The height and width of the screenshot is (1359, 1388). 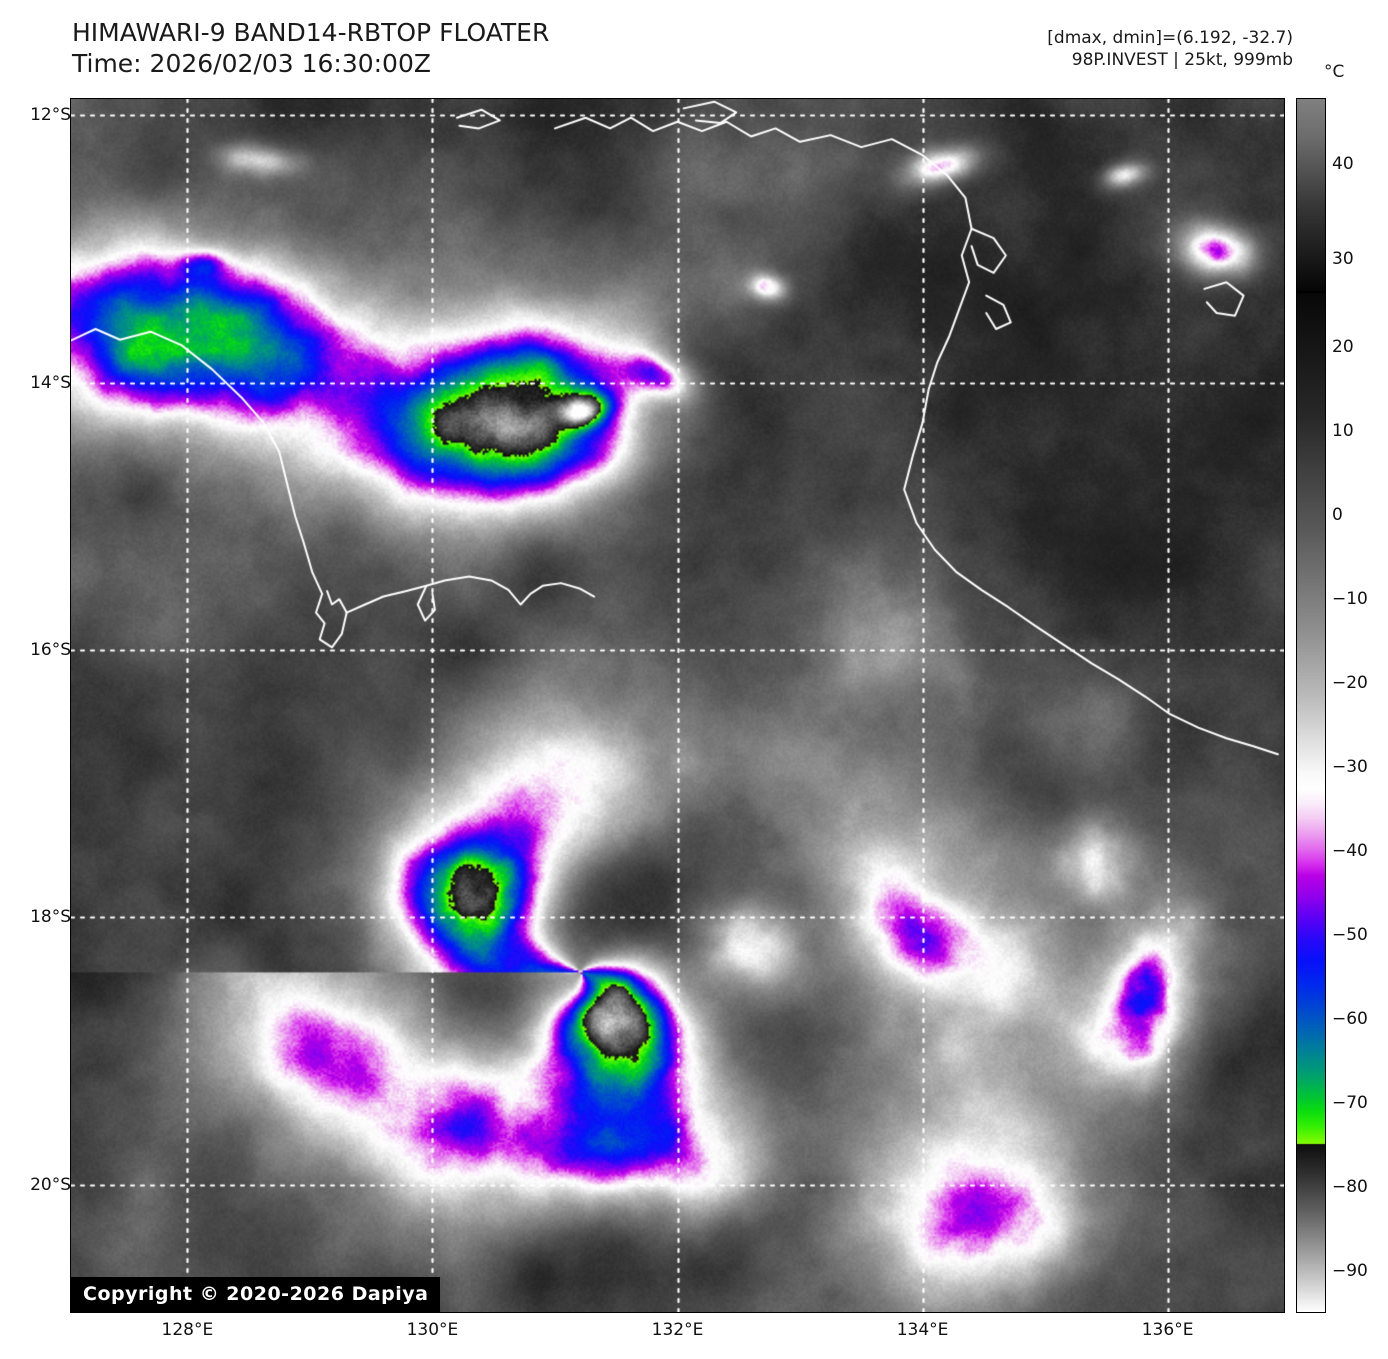 I want to click on colorbar-tick-0: 40, so click(x=1343, y=164).